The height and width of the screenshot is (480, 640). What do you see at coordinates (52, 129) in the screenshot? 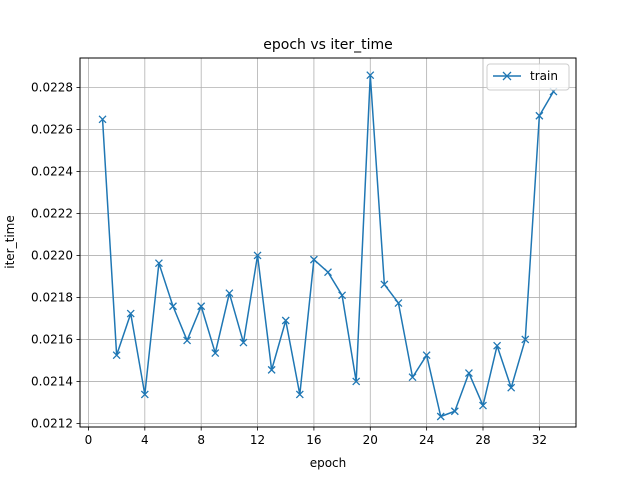
I see `y-tick-label: 0.0226` at bounding box center [52, 129].